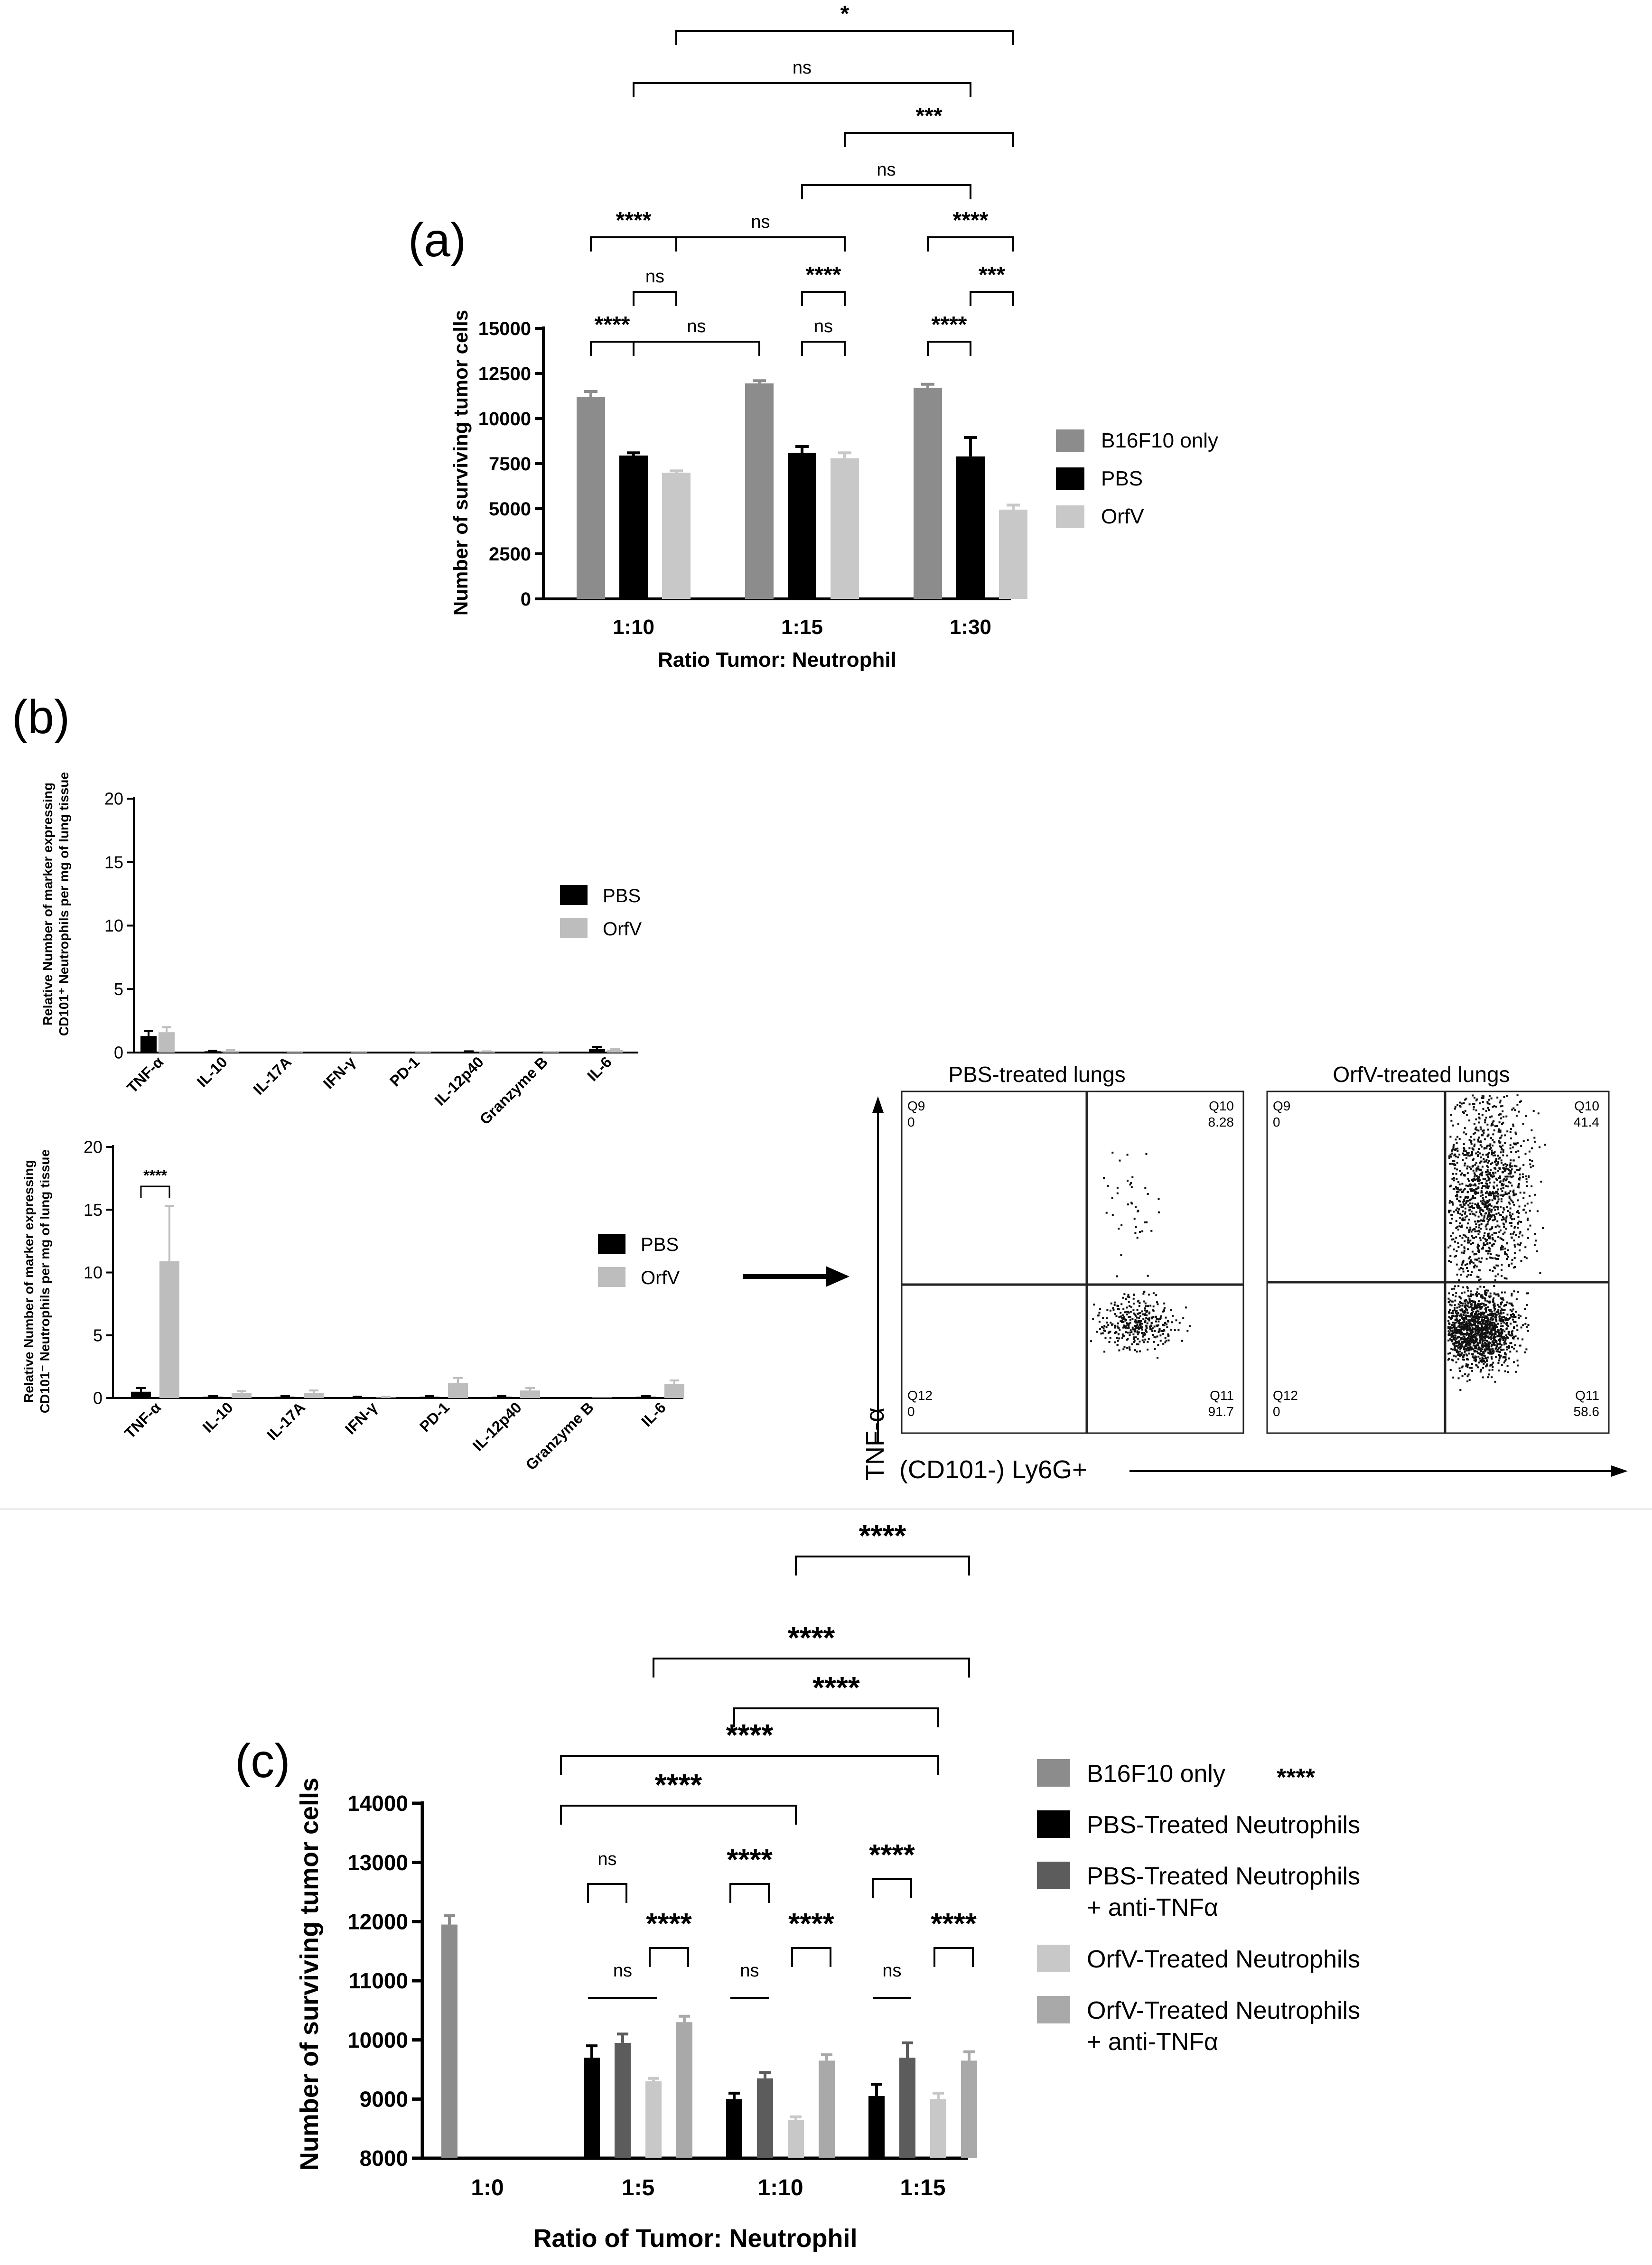  I want to click on chart-b-top-bar, so click(469, 1052).